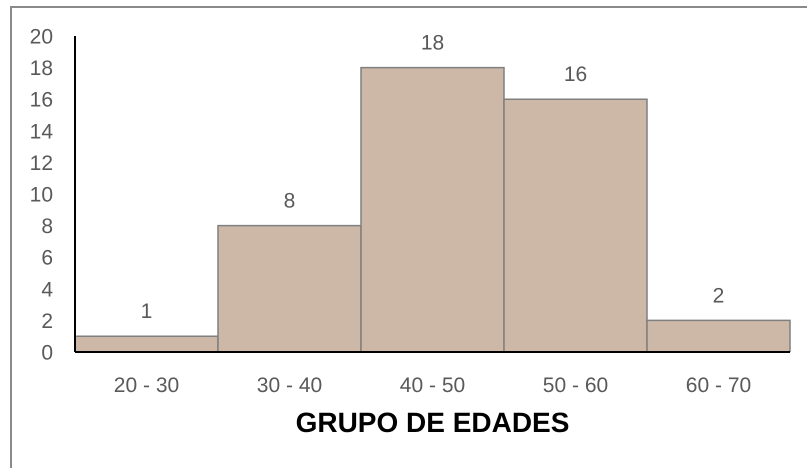  I want to click on x-tick-label: 20 - 30, so click(147, 385).